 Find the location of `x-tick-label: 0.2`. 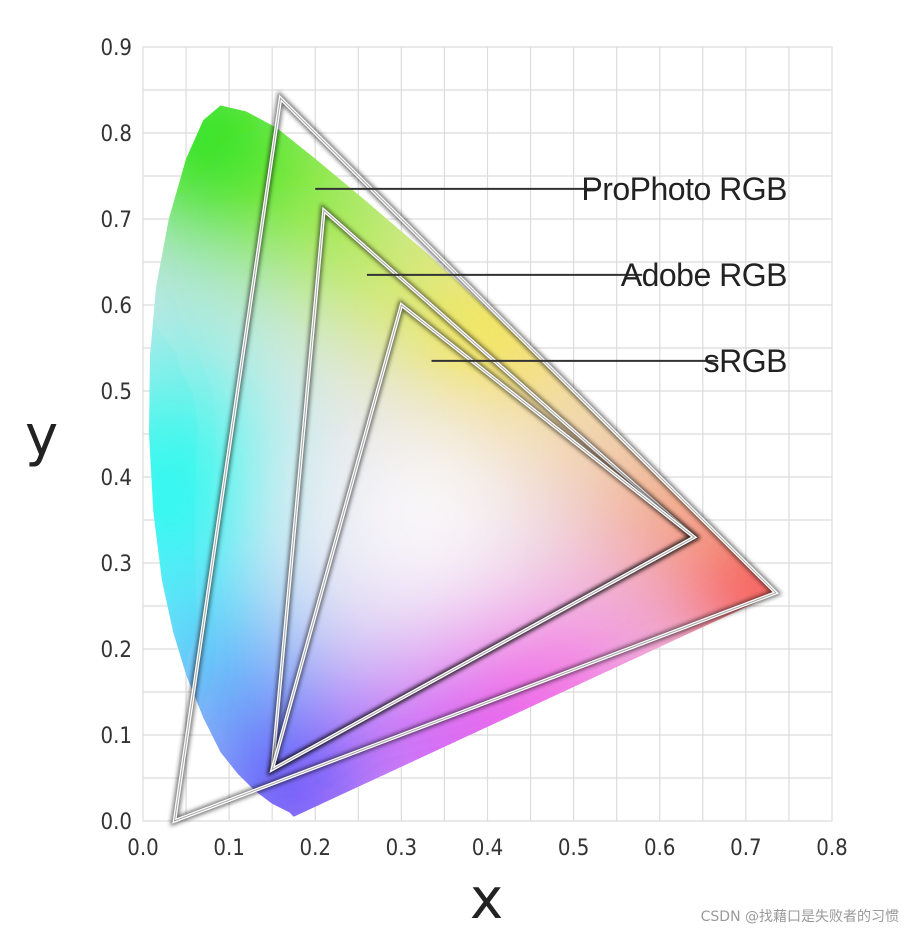

x-tick-label: 0.2 is located at coordinates (315, 848).